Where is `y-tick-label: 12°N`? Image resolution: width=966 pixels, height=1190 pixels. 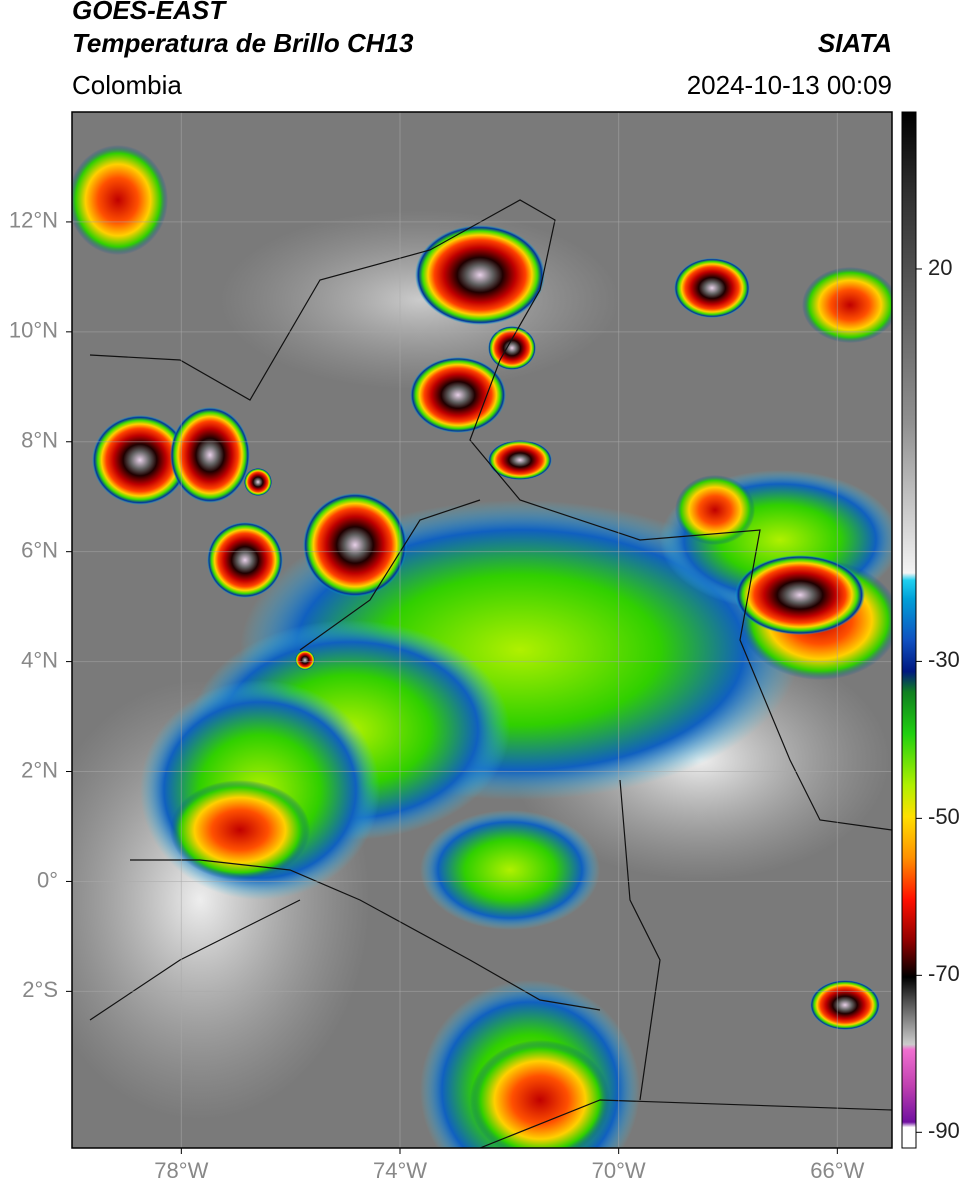 y-tick-label: 12°N is located at coordinates (33, 220).